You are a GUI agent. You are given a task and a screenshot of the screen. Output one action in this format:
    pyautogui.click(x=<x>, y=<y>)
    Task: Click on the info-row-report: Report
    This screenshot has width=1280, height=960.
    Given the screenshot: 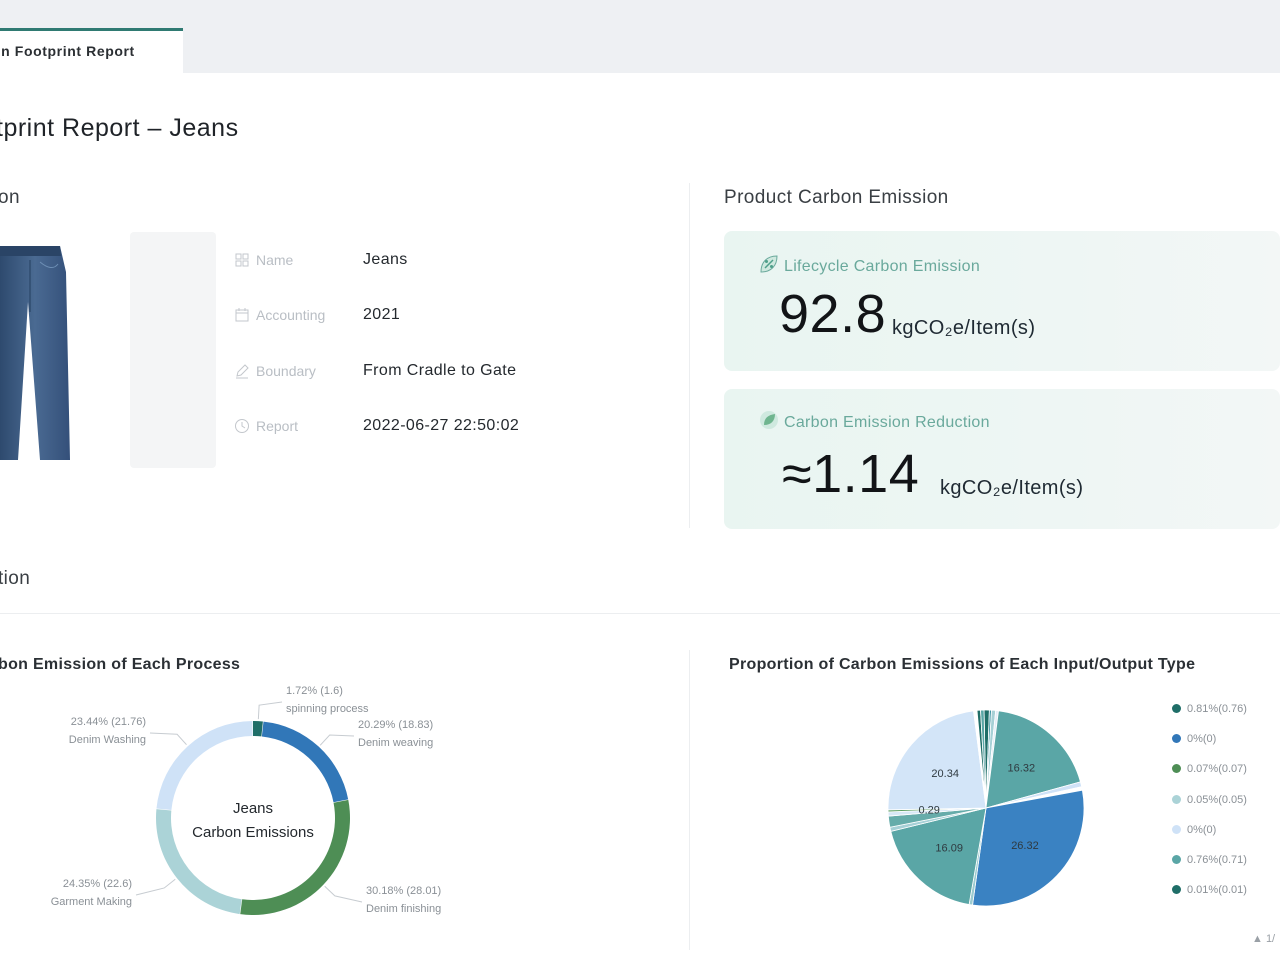 What is the action you would take?
    pyautogui.click(x=266, y=426)
    